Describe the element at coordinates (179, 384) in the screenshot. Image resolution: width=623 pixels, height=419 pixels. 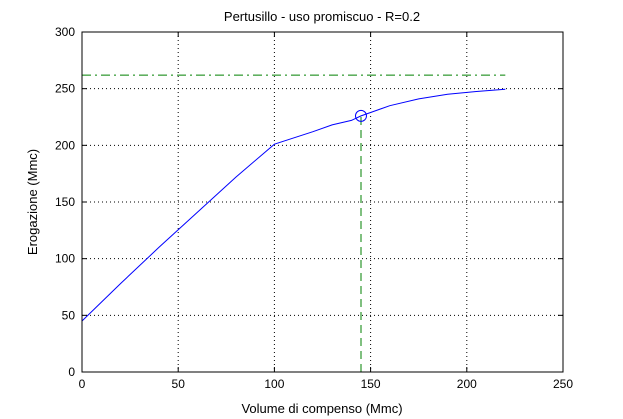
I see `x-tick-label: 50` at that location.